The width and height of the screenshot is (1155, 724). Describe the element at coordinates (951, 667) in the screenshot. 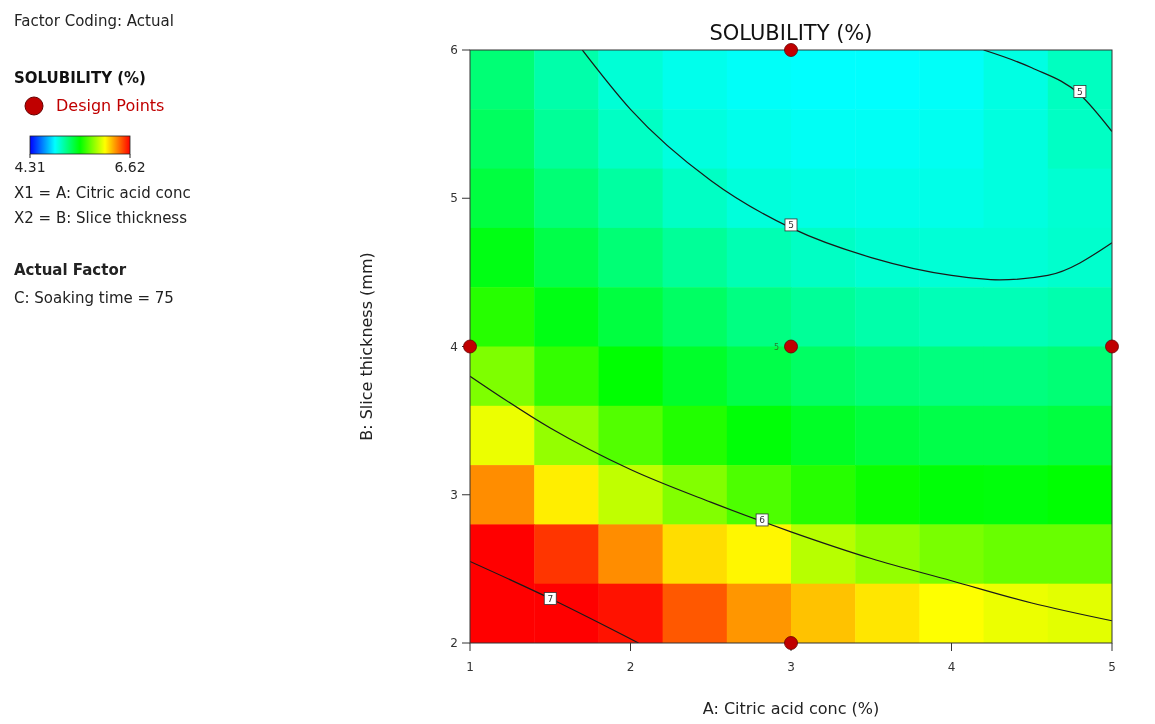

I see `x-tick-label: 4` at that location.